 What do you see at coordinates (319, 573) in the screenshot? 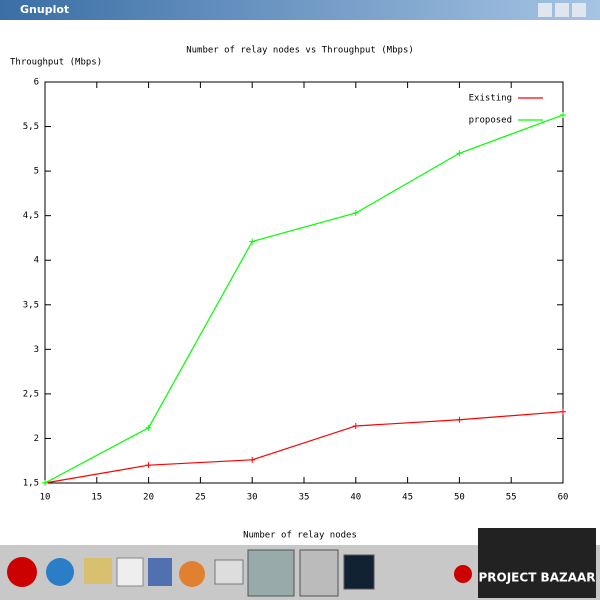
I see `window-list` at bounding box center [319, 573].